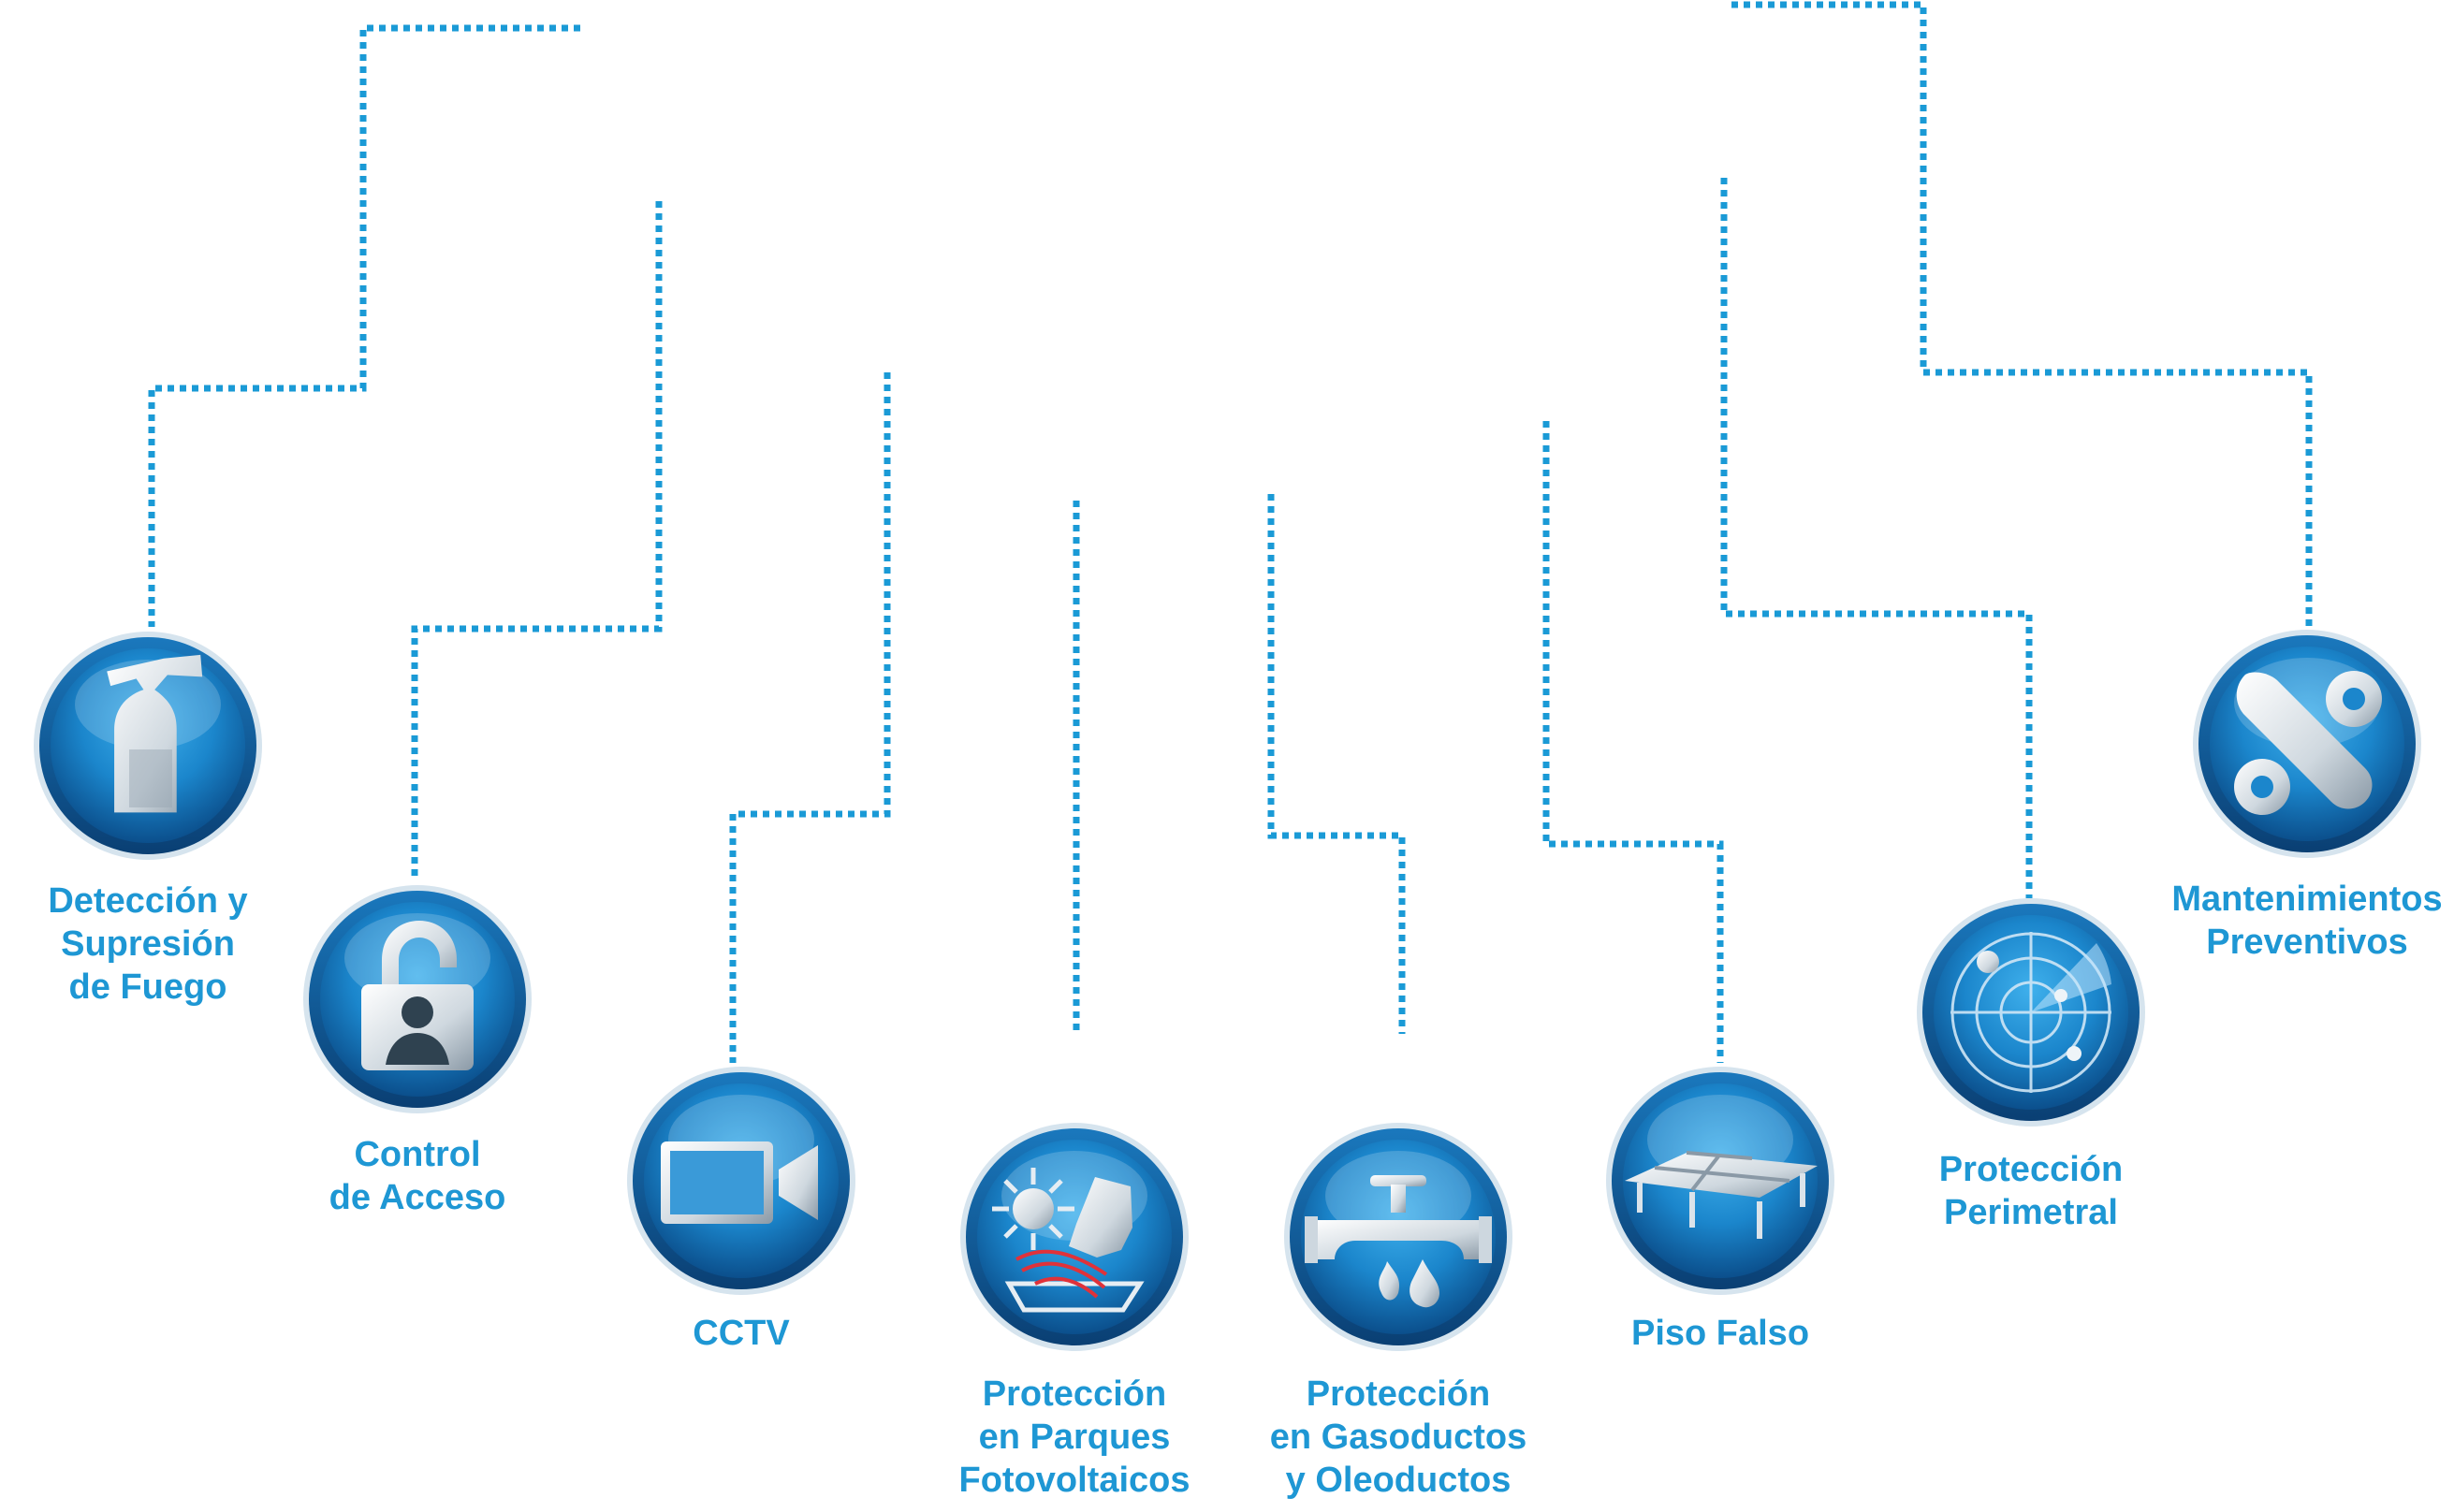  Describe the element at coordinates (148, 944) in the screenshot. I see `service-label-fire: Detección y Supresión de Fuego` at that location.